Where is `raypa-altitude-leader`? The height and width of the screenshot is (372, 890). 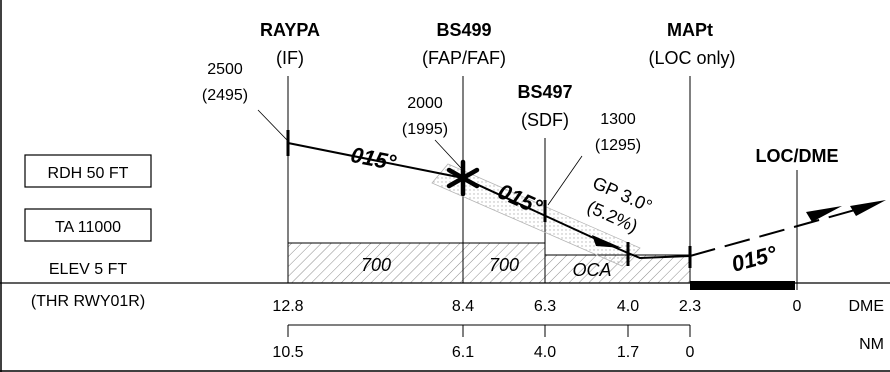 raypa-altitude-leader is located at coordinates (272, 125).